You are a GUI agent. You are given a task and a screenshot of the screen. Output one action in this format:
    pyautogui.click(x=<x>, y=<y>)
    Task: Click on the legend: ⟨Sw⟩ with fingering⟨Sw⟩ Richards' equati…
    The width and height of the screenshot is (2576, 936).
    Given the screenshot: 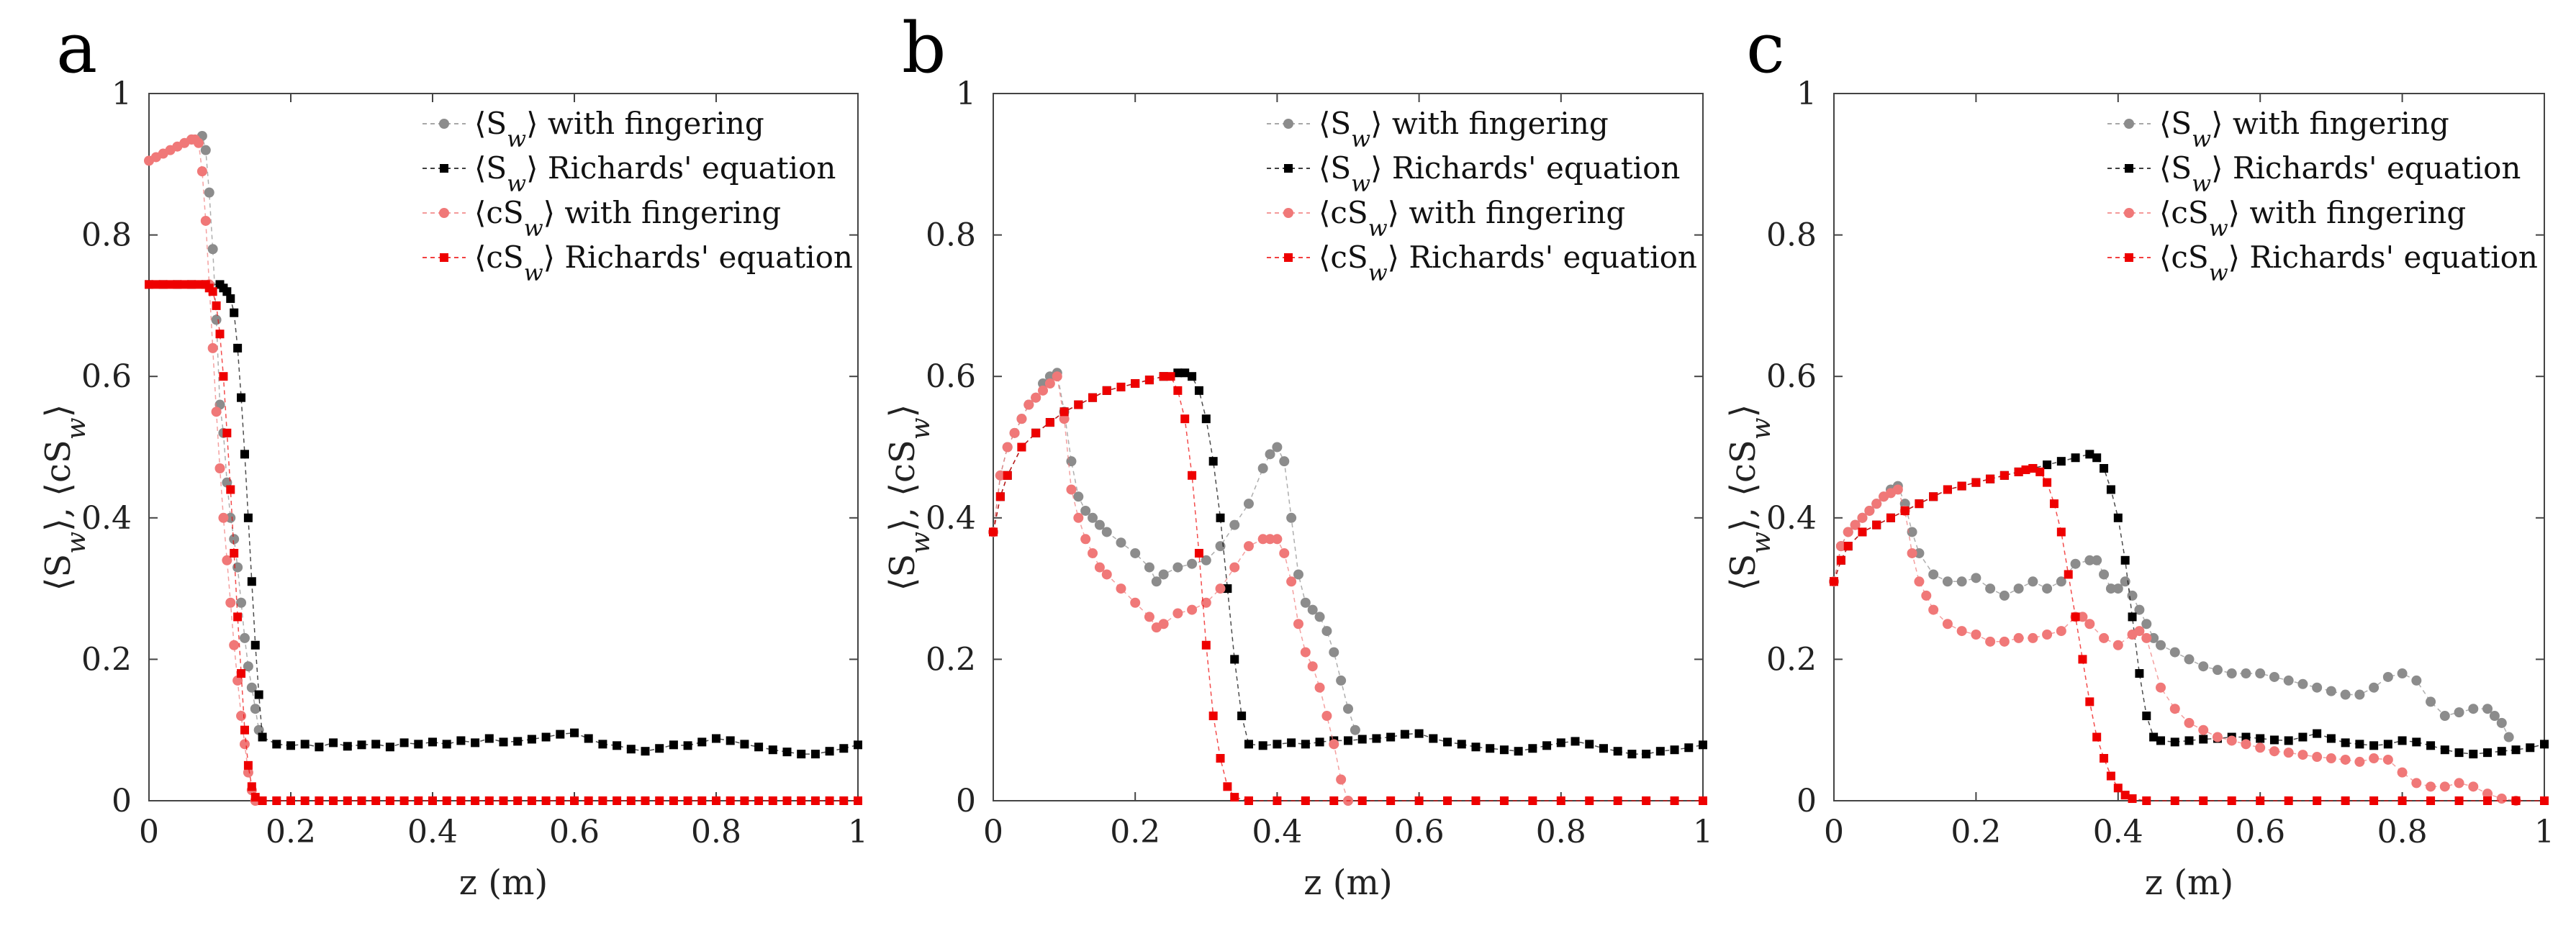 What is the action you would take?
    pyautogui.click(x=2322, y=196)
    